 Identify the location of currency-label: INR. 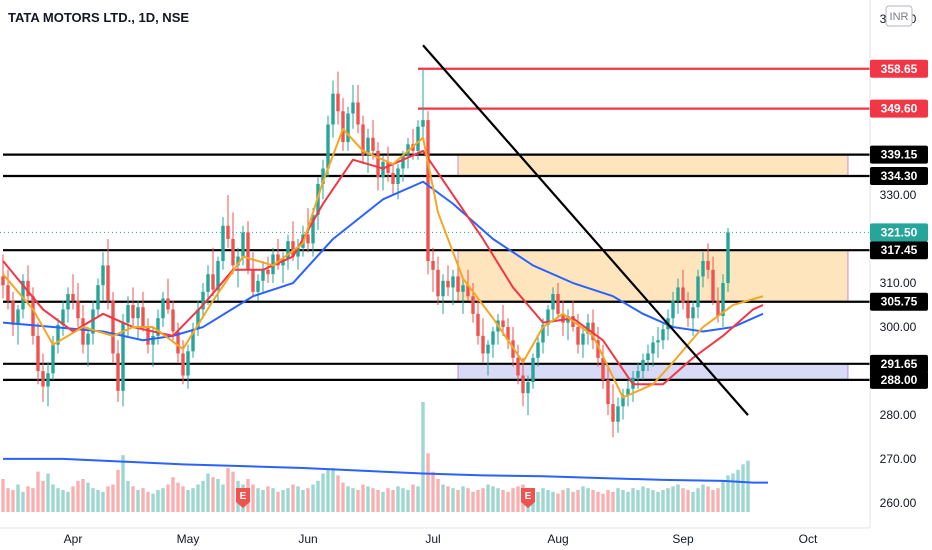
(899, 17).